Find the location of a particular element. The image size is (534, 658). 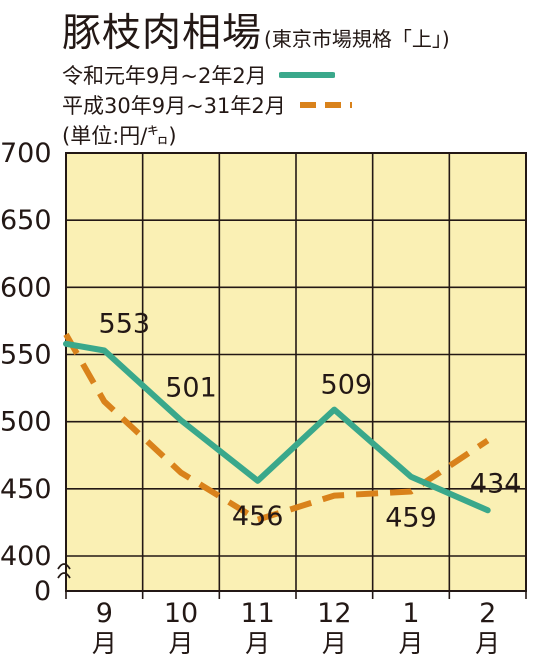

chart-title-block: 豚枝肉相場 (東京市場規格「上」) is located at coordinates (256, 30).